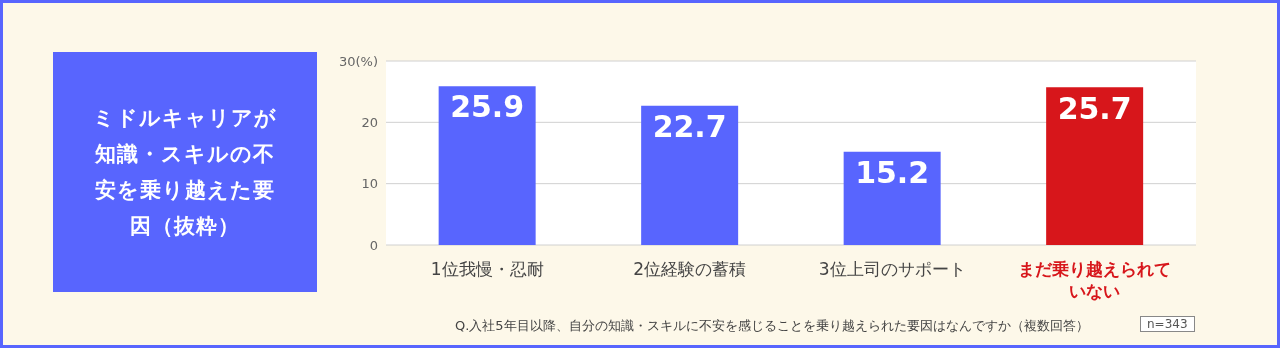 The image size is (1280, 348). I want to click on data-label: 25.9, so click(487, 107).